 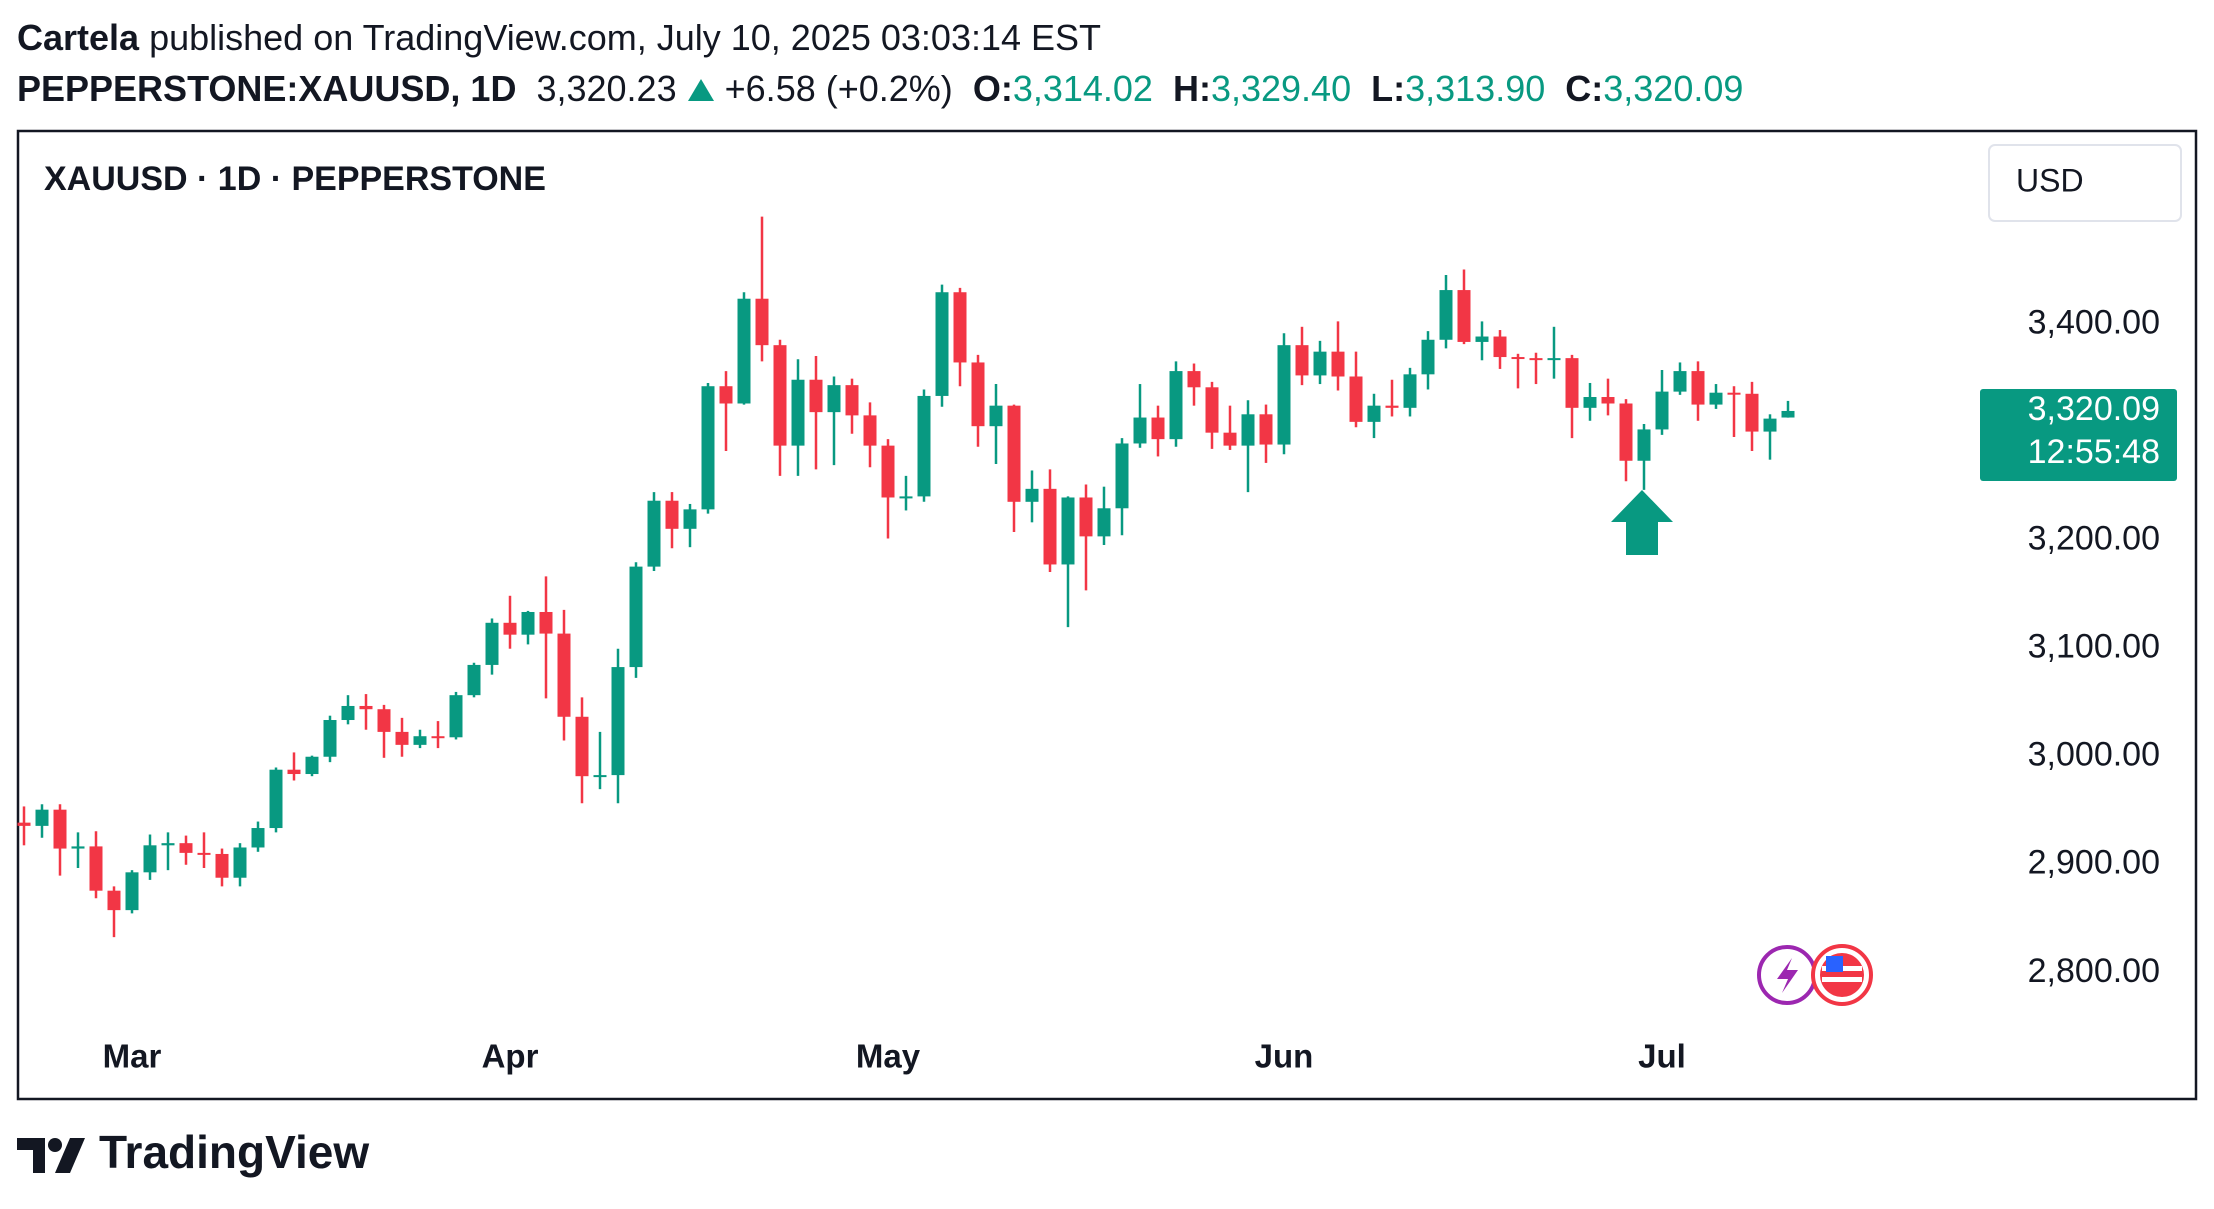 What do you see at coordinates (2094, 863) in the screenshot?
I see `y-tick-label: 2,900.00` at bounding box center [2094, 863].